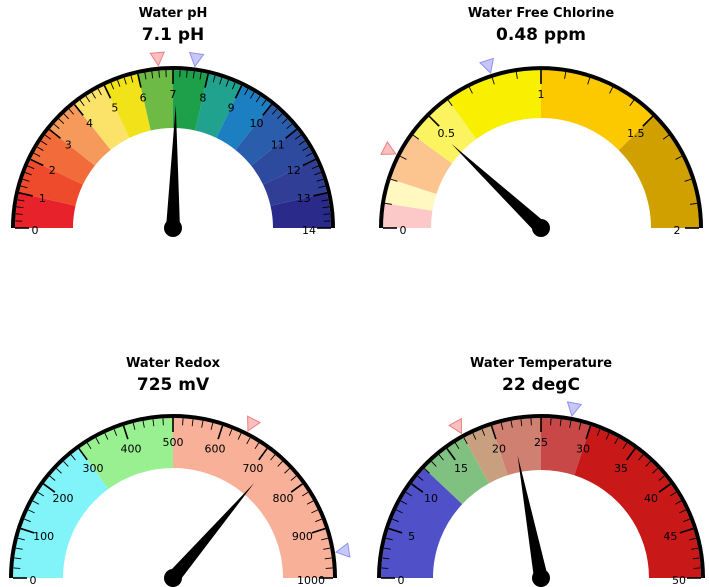 This screenshot has height=587, width=709. I want to click on gauge-tick-label: 3, so click(68, 144).